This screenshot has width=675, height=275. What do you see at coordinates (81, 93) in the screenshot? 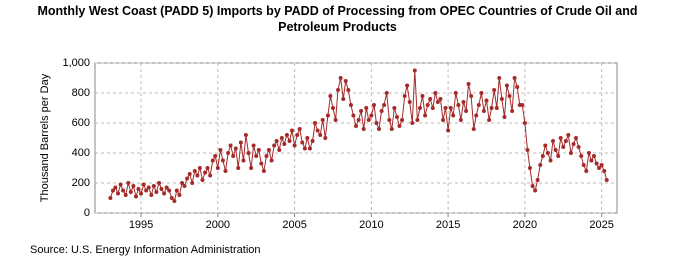
I see `y-tick-label: 800` at bounding box center [81, 93].